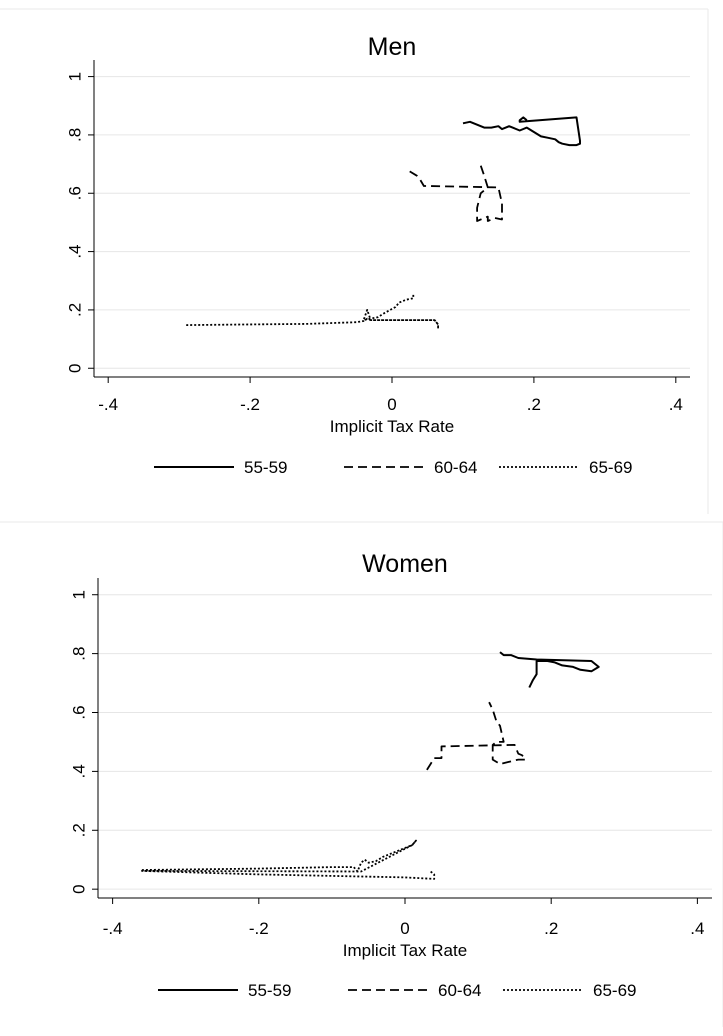  What do you see at coordinates (392, 47) in the screenshot?
I see `chart-title: Men` at bounding box center [392, 47].